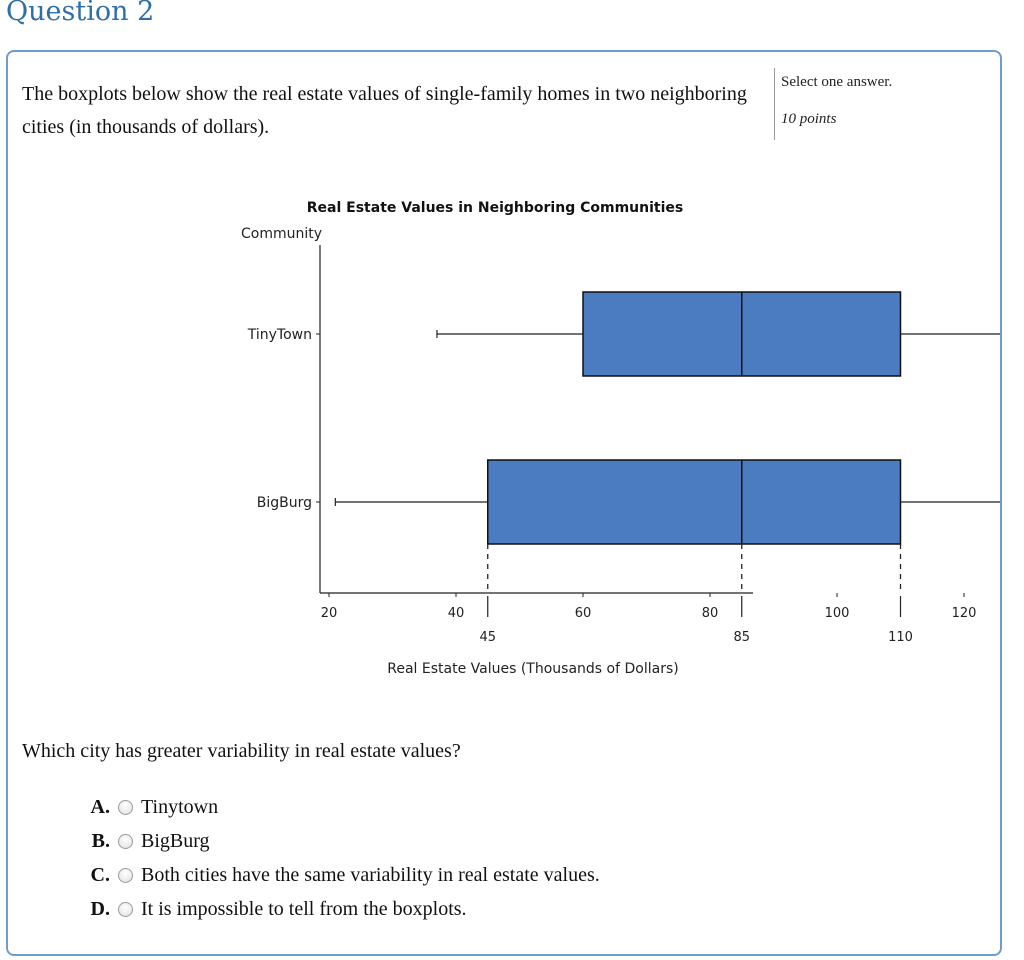  What do you see at coordinates (837, 613) in the screenshot?
I see `x-tick-label-100: 100` at bounding box center [837, 613].